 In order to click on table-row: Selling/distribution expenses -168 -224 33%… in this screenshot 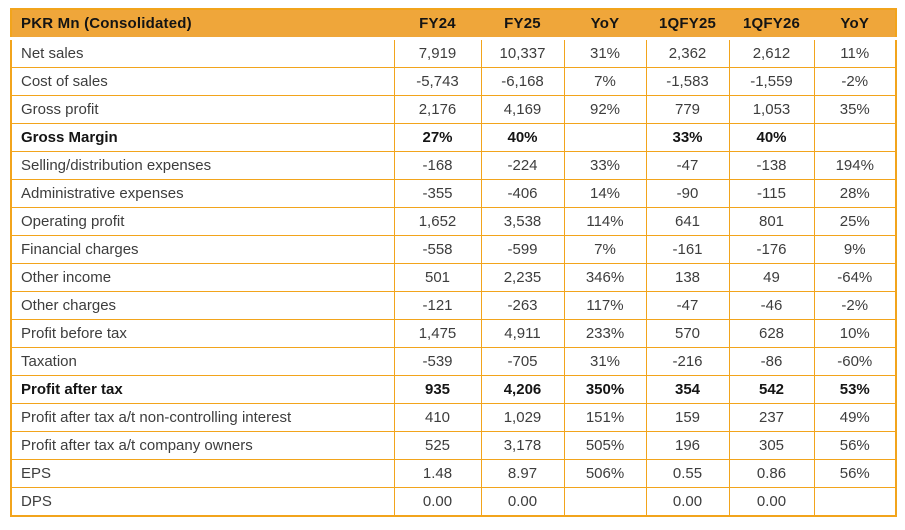, I will do `click(453, 165)`.